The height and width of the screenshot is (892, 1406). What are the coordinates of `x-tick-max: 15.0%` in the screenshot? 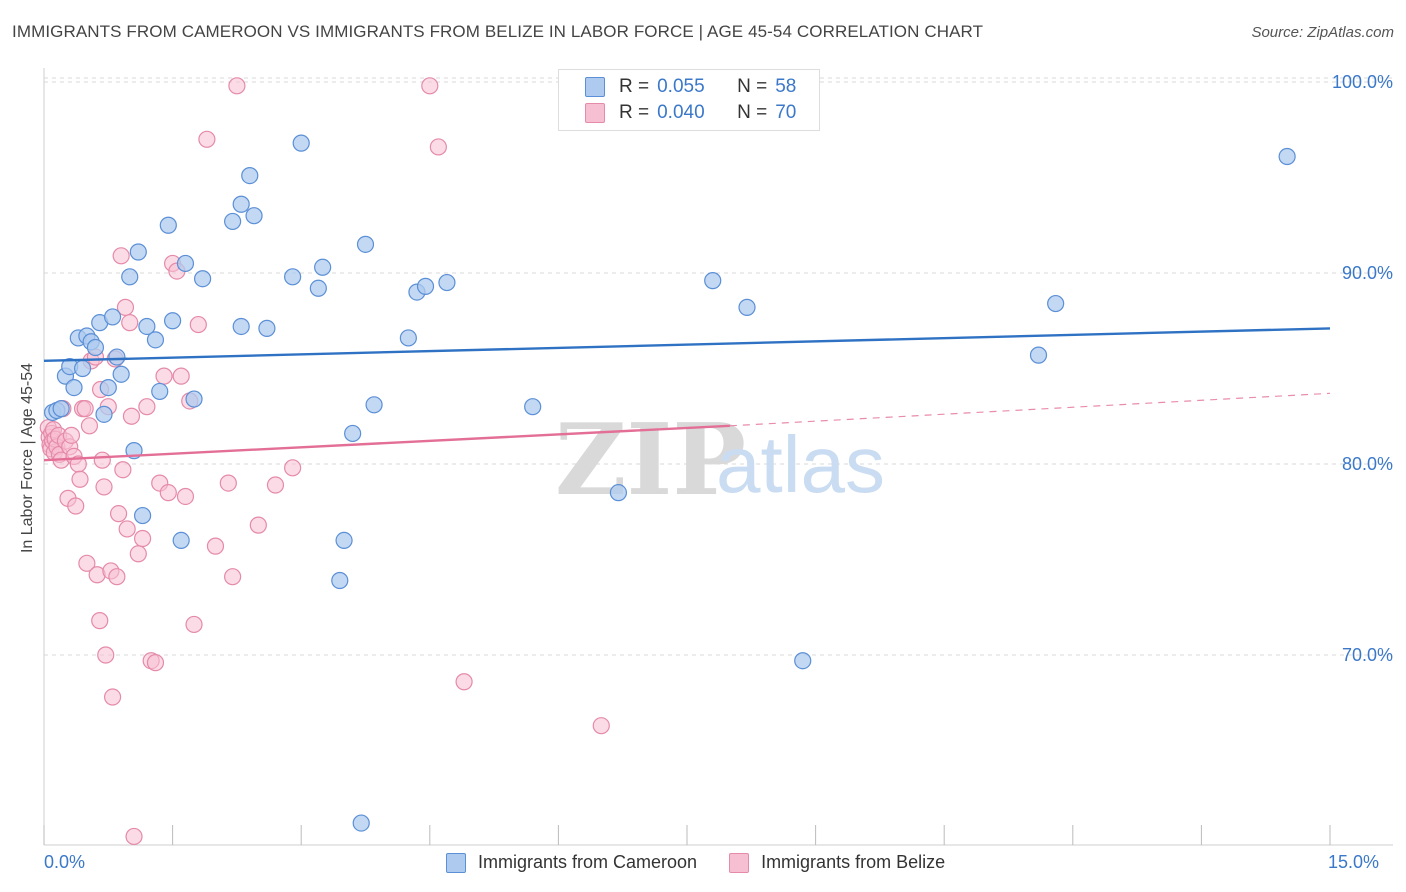 It's located at (1354, 862).